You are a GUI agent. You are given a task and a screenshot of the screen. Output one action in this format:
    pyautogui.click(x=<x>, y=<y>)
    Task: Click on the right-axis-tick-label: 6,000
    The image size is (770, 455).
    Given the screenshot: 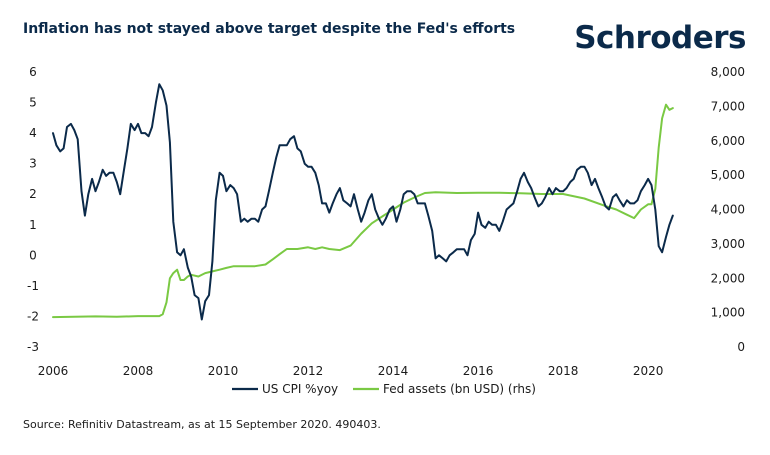 What is the action you would take?
    pyautogui.click(x=728, y=141)
    